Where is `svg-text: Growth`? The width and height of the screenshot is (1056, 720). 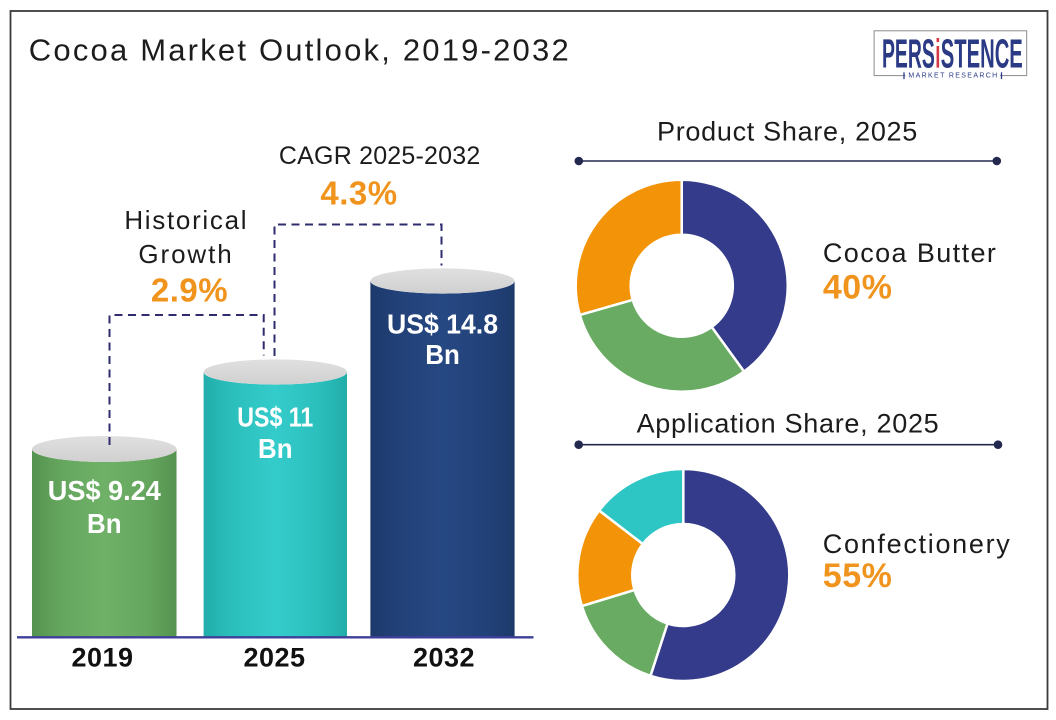 svg-text: Growth is located at coordinates (185, 254).